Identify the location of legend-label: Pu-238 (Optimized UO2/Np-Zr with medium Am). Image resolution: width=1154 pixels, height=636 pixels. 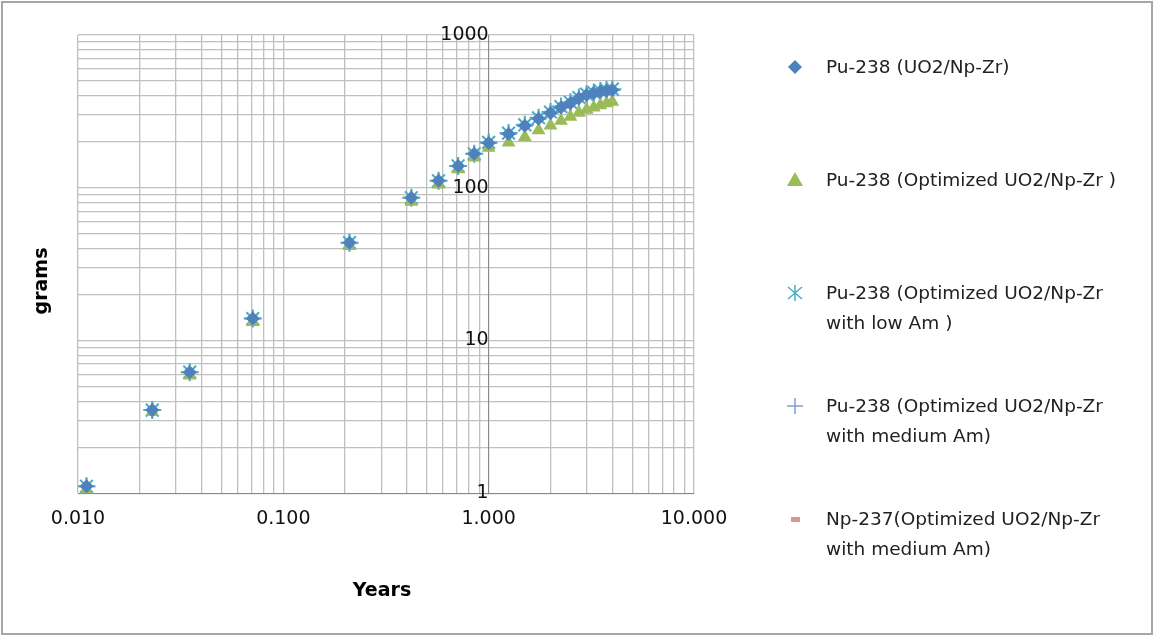
(965, 421).